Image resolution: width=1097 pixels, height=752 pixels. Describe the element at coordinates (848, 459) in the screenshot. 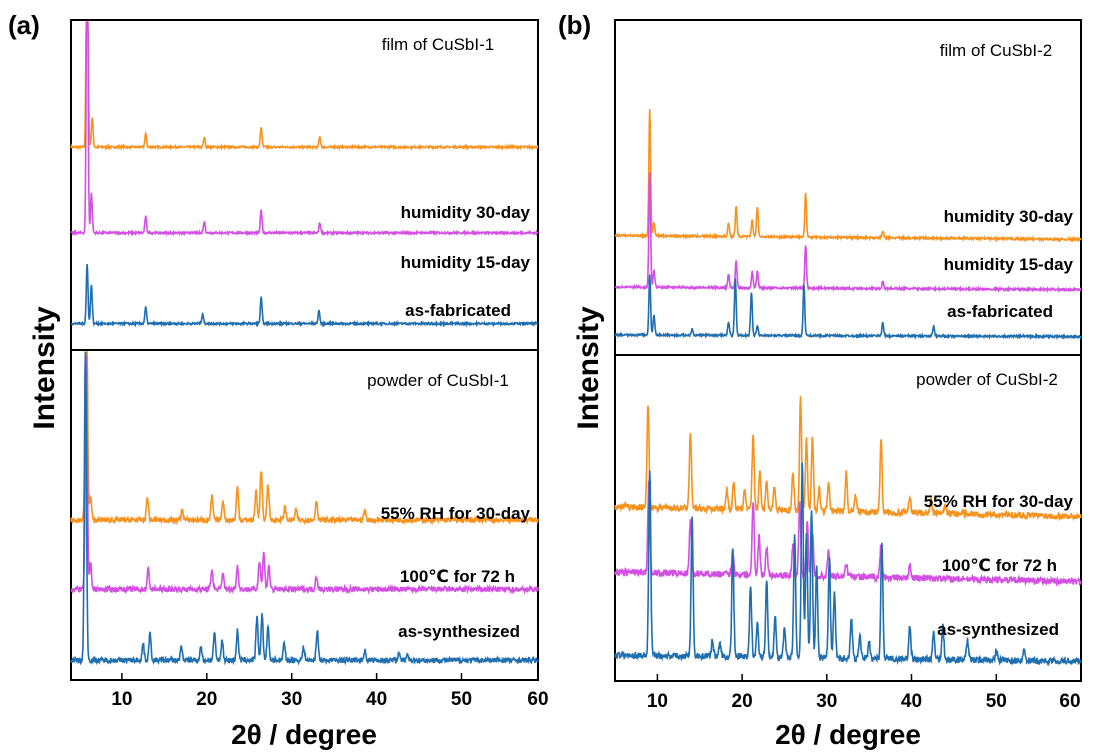

I see `pattern-b-bottom-55-rh-30-day` at that location.